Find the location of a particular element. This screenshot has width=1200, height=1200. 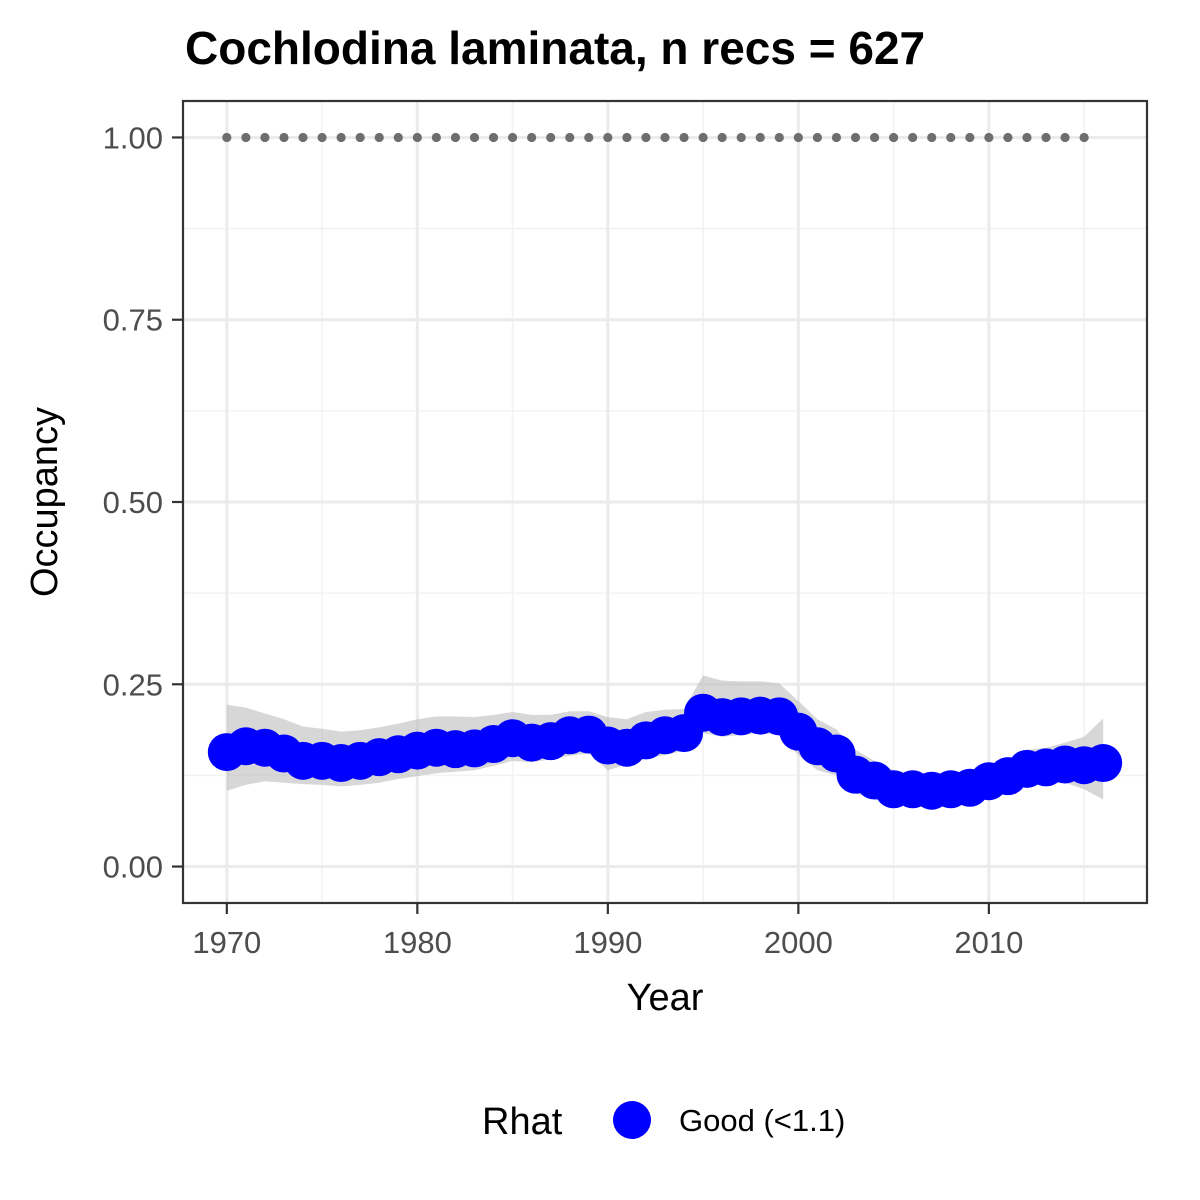

legend-label-good: Good (<1.1) is located at coordinates (762, 1120).